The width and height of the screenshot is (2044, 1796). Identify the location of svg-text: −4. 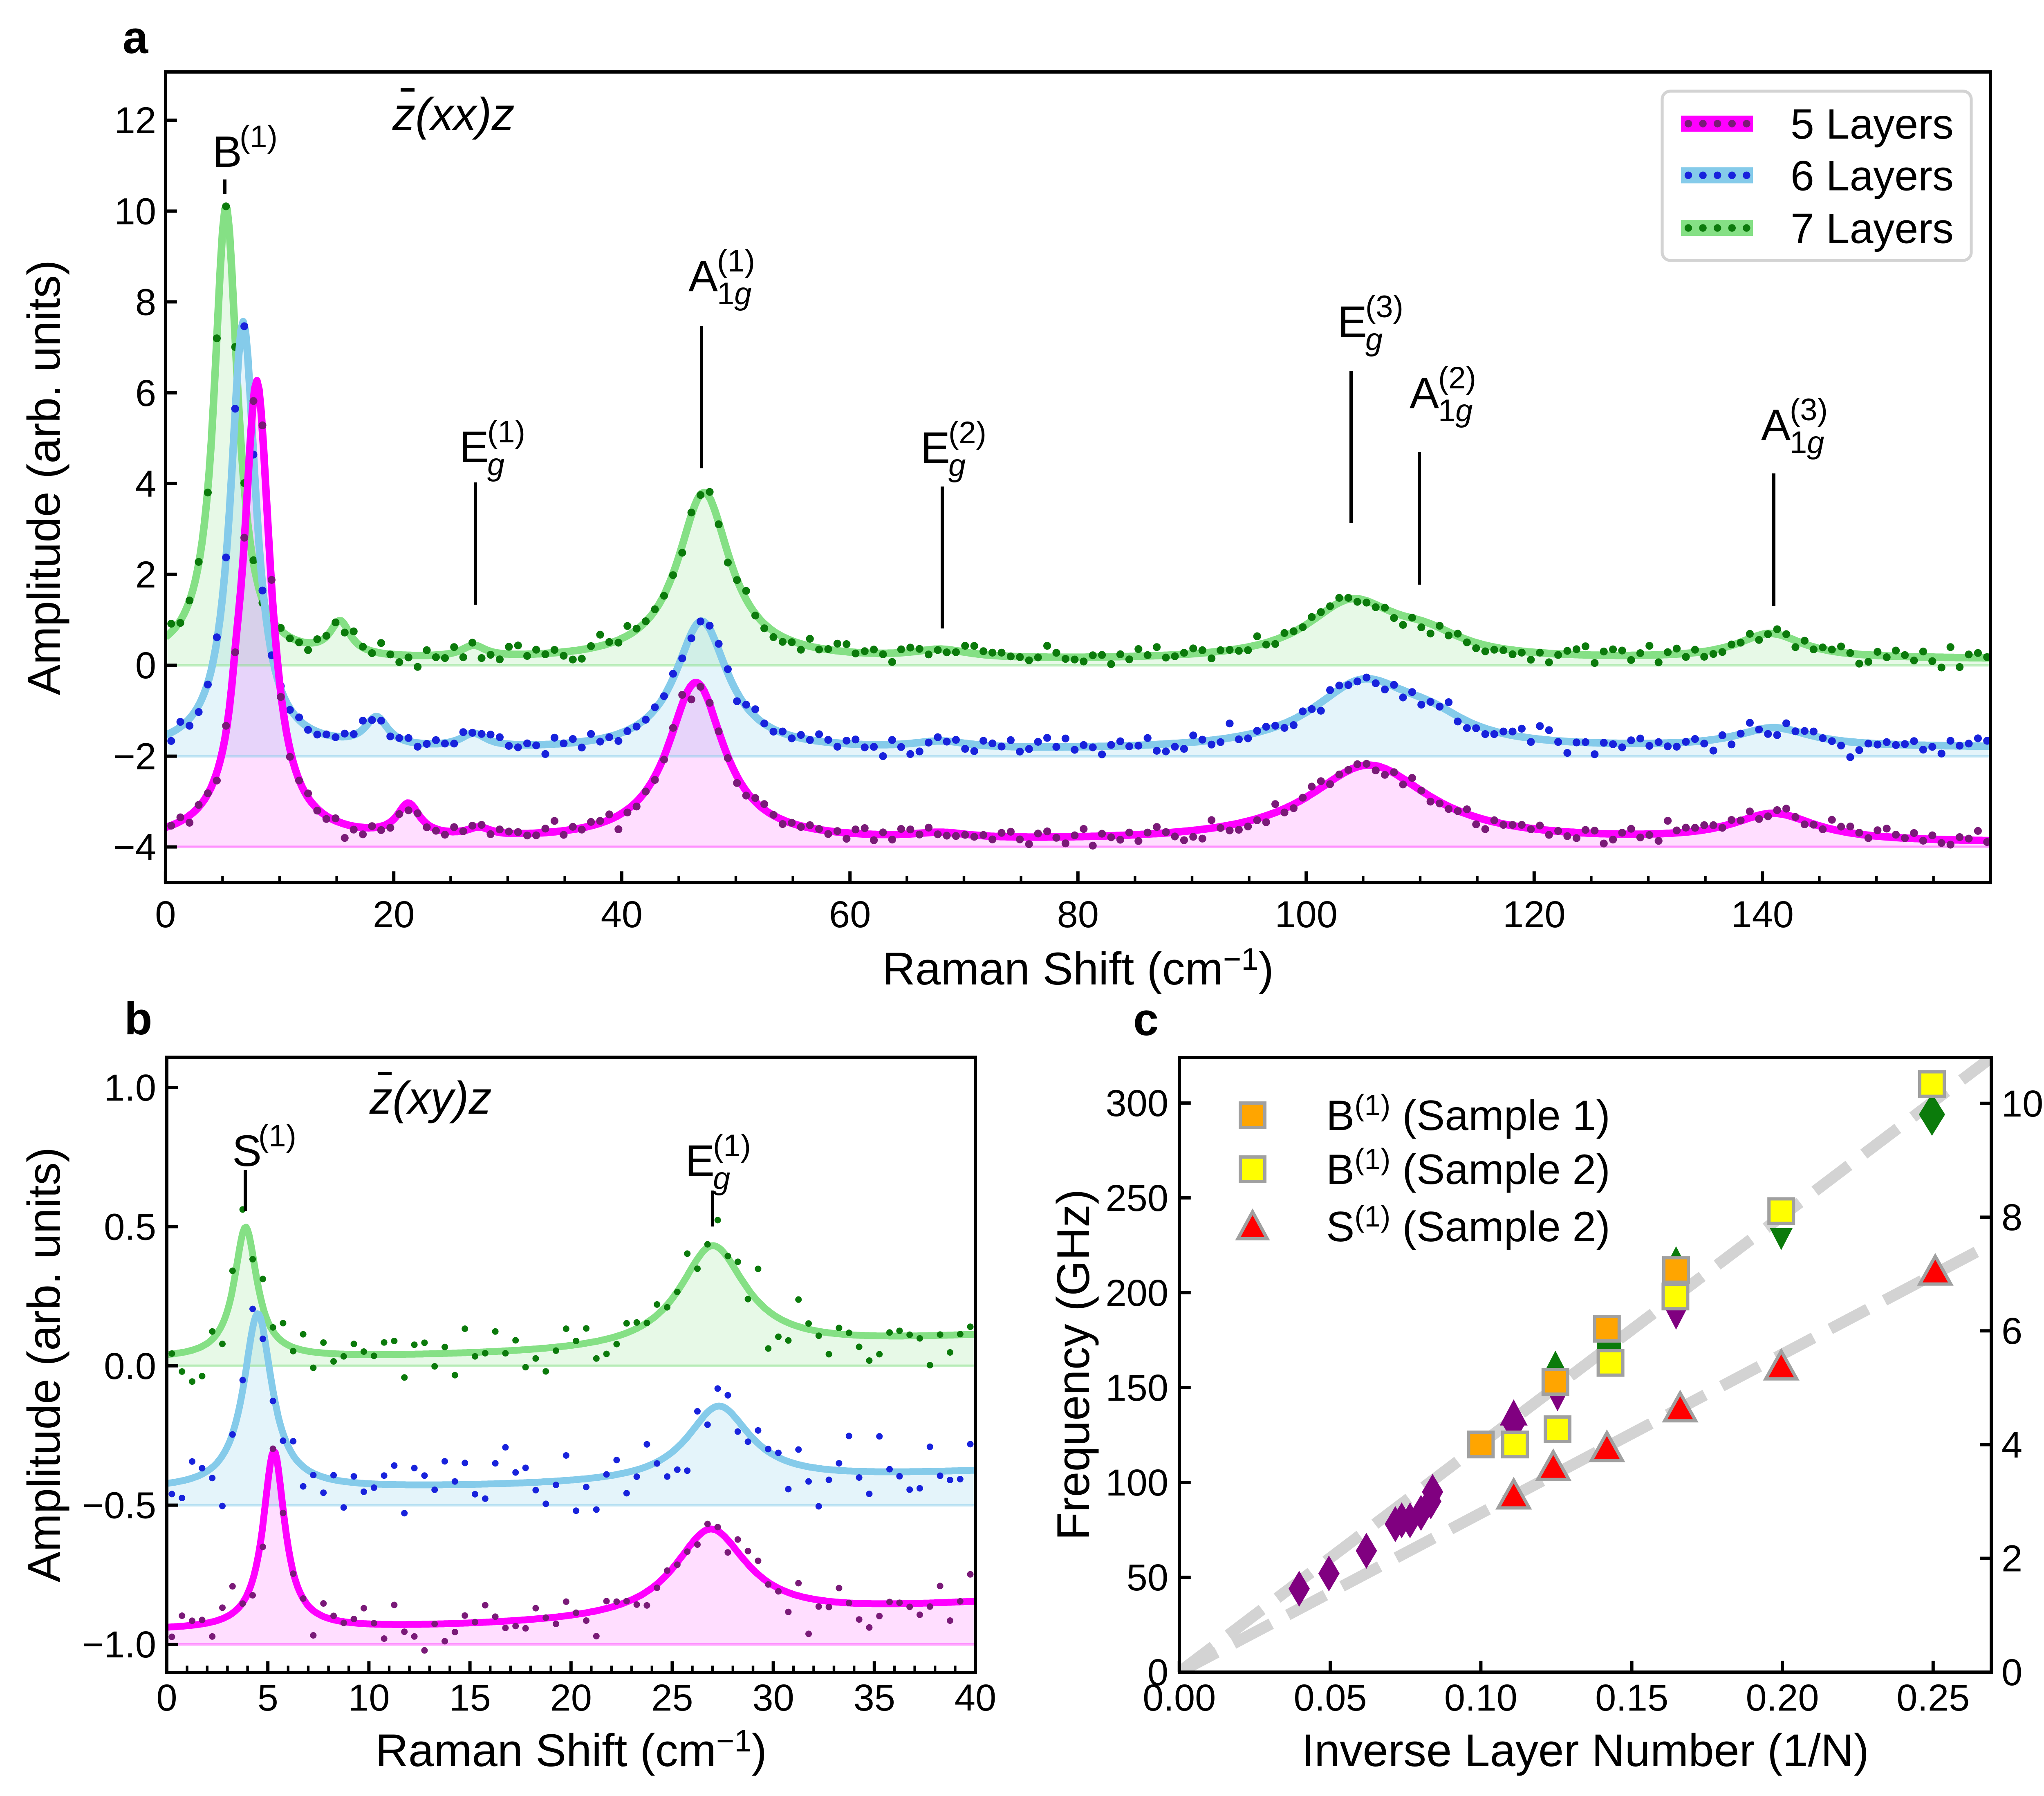
(134, 847).